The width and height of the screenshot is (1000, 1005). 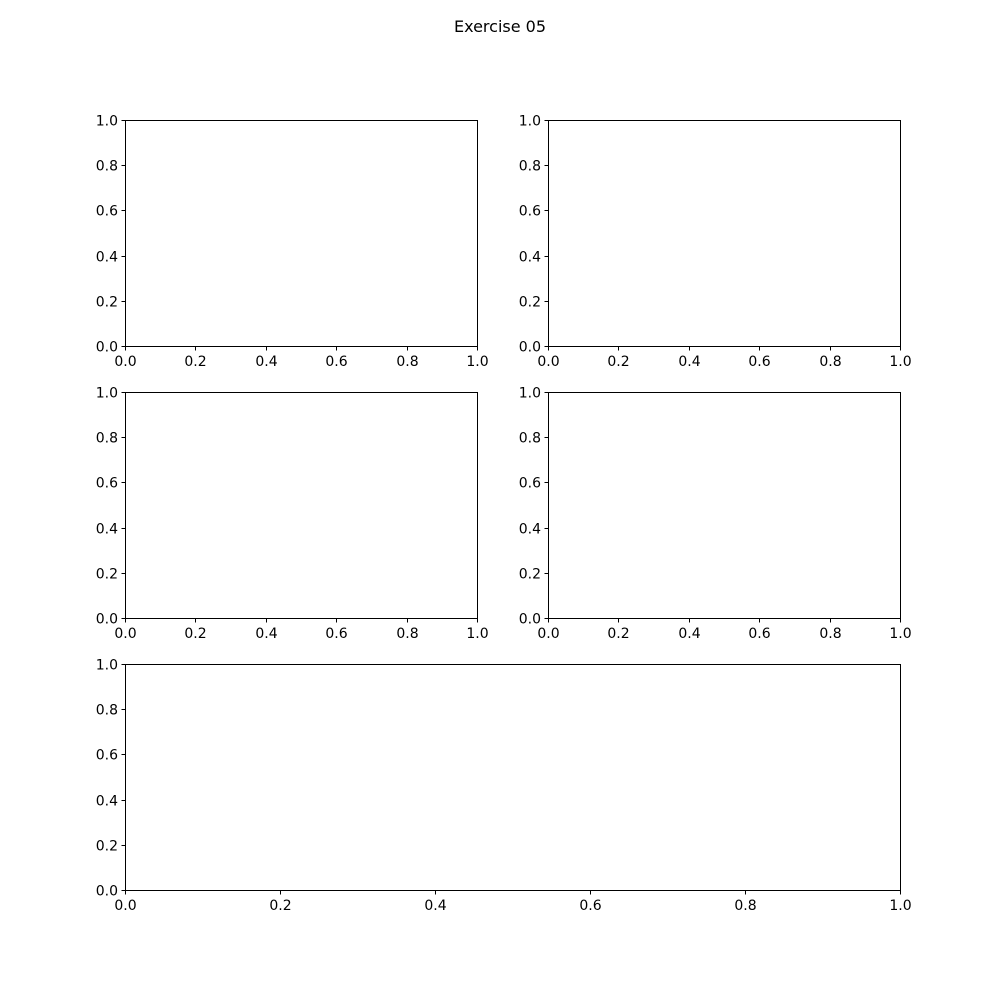 I want to click on subplot-top-left: 0.0 0.2 0.4 0.6 0.8 1.0 0.0 0.2 0.4 0.6 0.8 1.0, so click(x=292, y=242).